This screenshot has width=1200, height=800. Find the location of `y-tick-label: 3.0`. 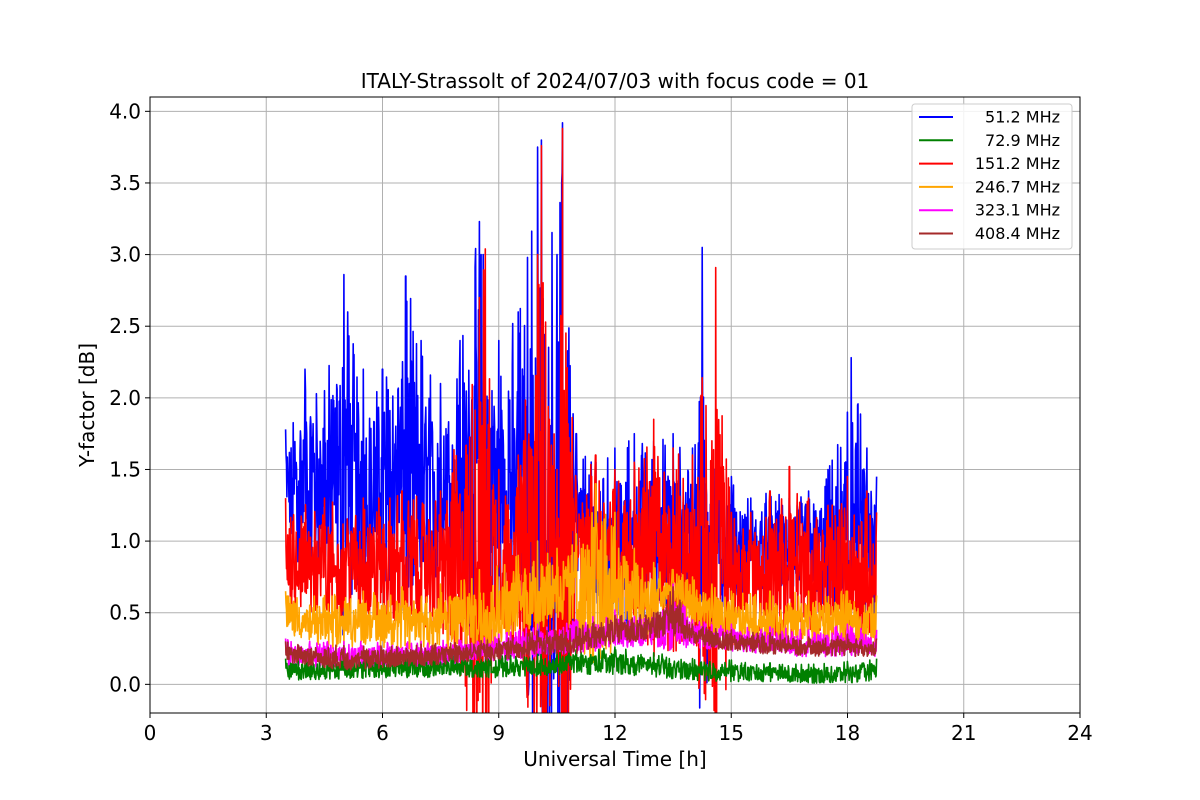

y-tick-label: 3.0 is located at coordinates (125, 255).